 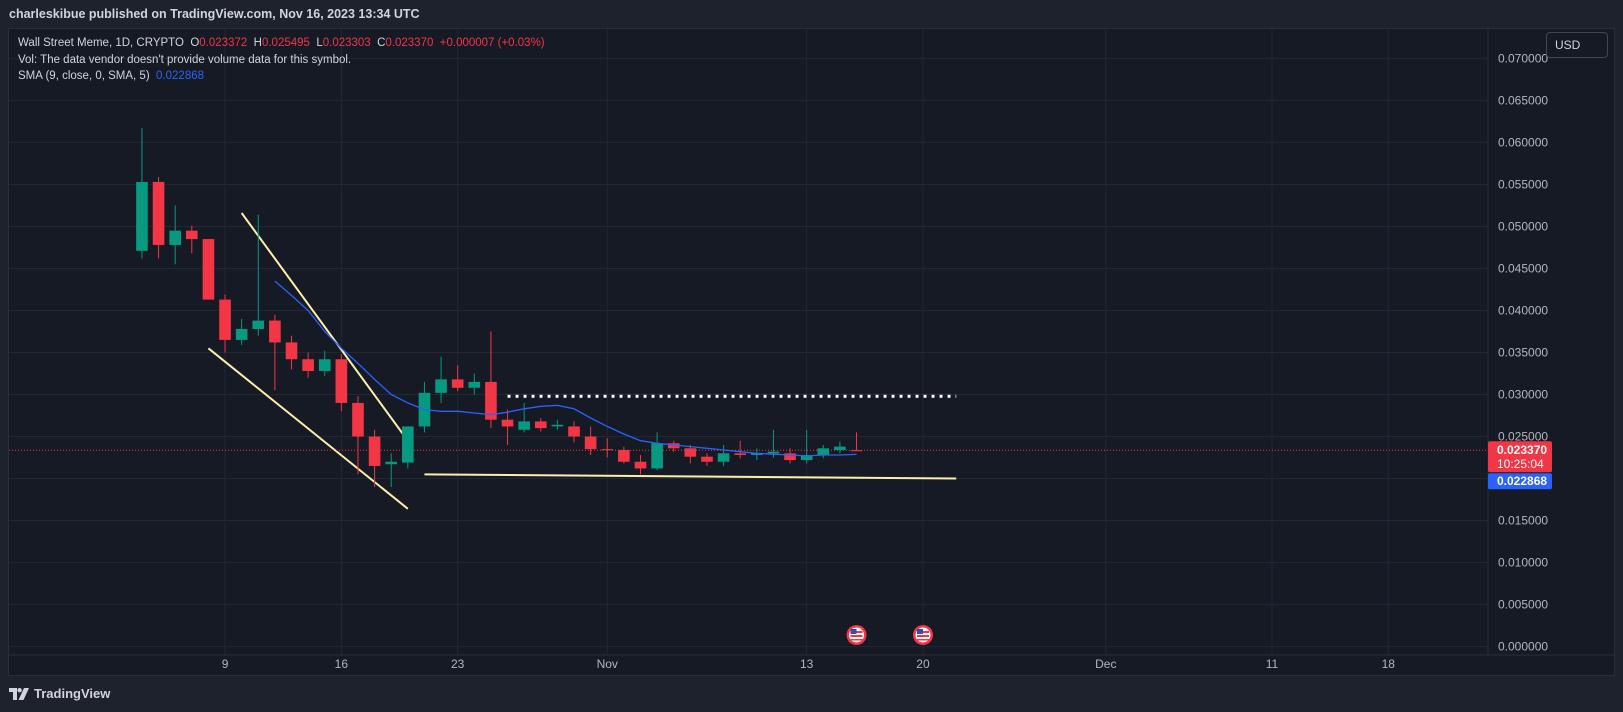 I want to click on x-tick-label: 20, so click(x=923, y=664).